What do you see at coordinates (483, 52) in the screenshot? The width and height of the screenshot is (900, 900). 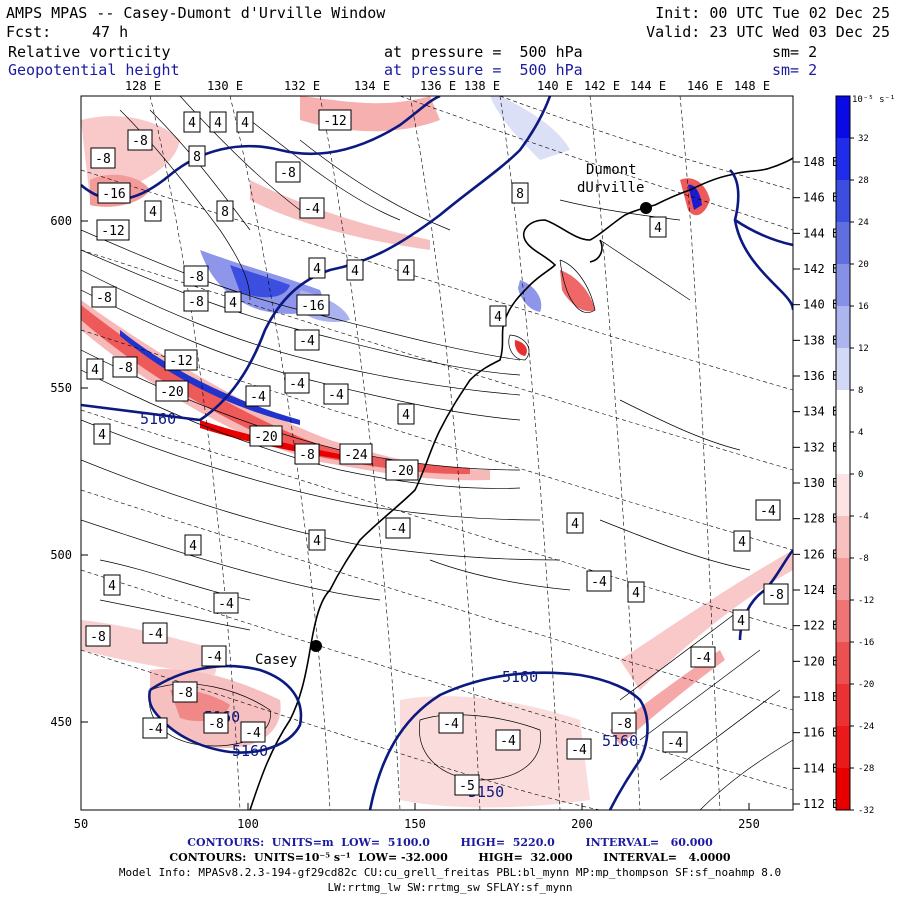 I see `field1-pressure: at pressure = 500 hPa` at bounding box center [483, 52].